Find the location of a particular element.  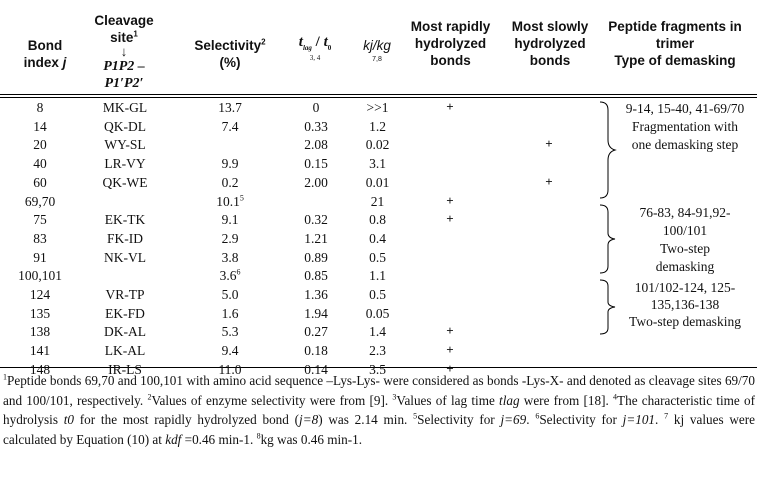

cell-selectivity: 11.0 is located at coordinates (230, 370).